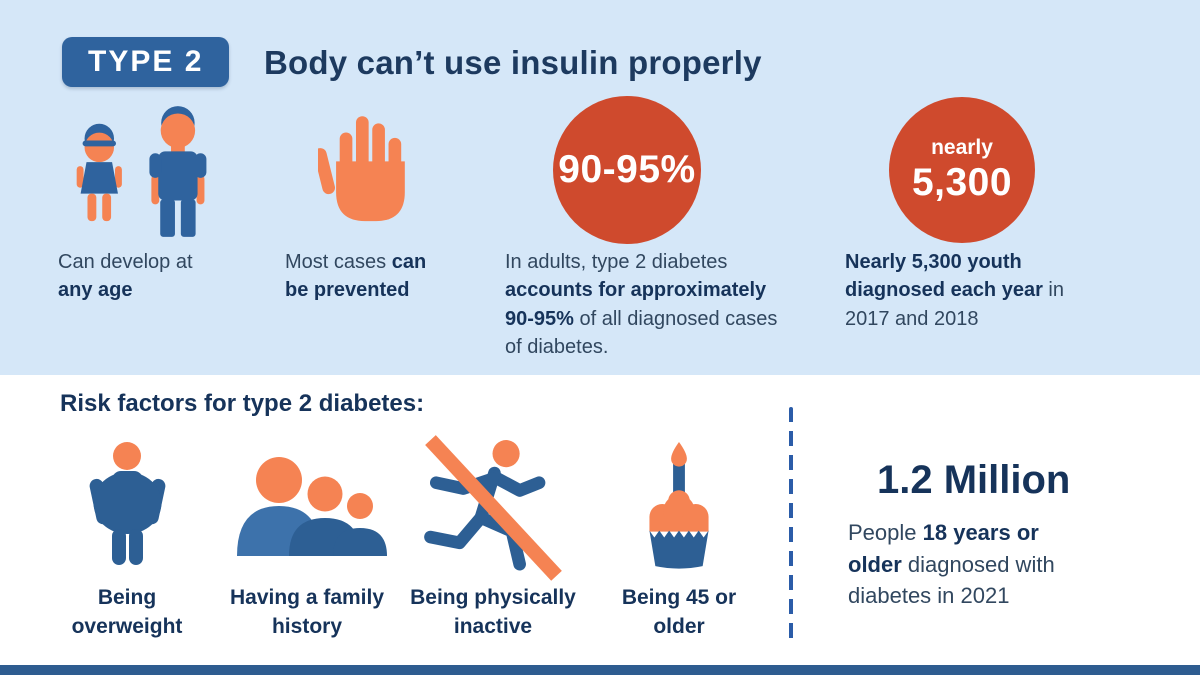 The image size is (1200, 675). Describe the element at coordinates (493, 612) in the screenshot. I see `risk-label: Being physically inactive` at that location.